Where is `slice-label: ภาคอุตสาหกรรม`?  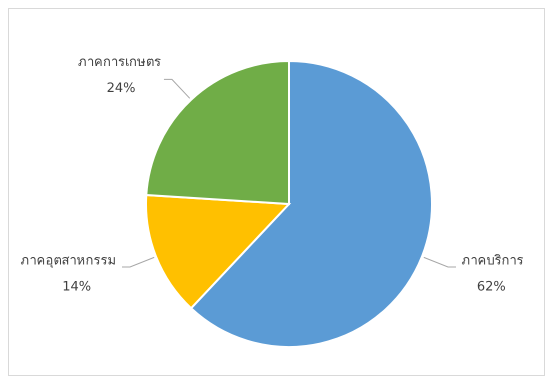
slice-label: ภาคอุตสาหกรรม is located at coordinates (68, 261).